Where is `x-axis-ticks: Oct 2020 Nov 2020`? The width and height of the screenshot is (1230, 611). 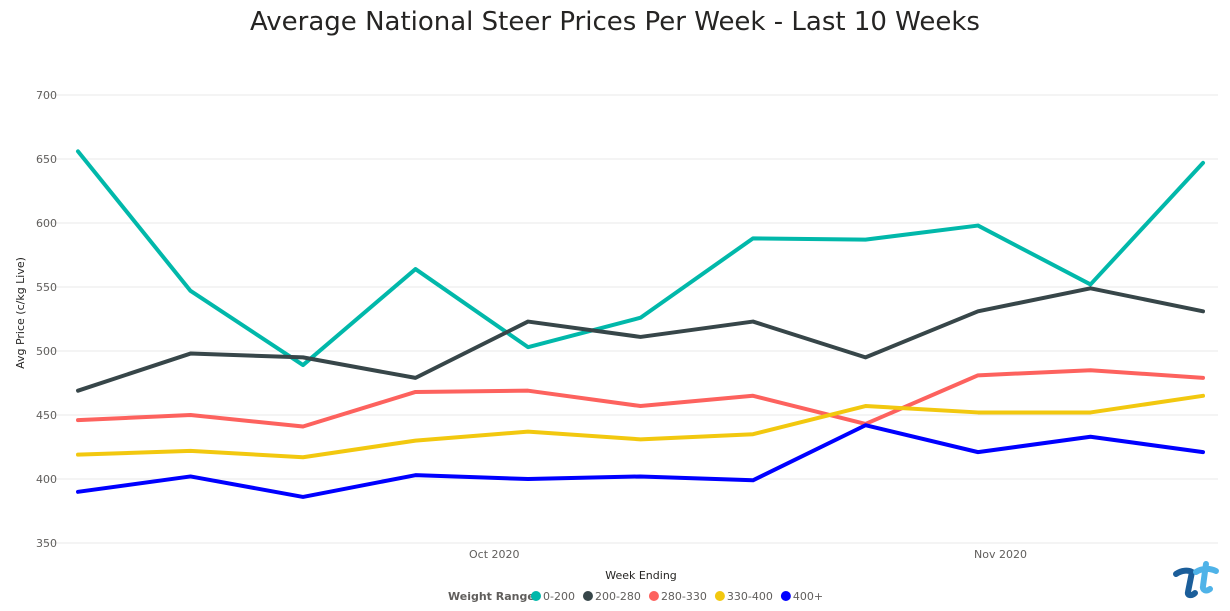 x-axis-ticks: Oct 2020 Nov 2020 is located at coordinates (748, 554).